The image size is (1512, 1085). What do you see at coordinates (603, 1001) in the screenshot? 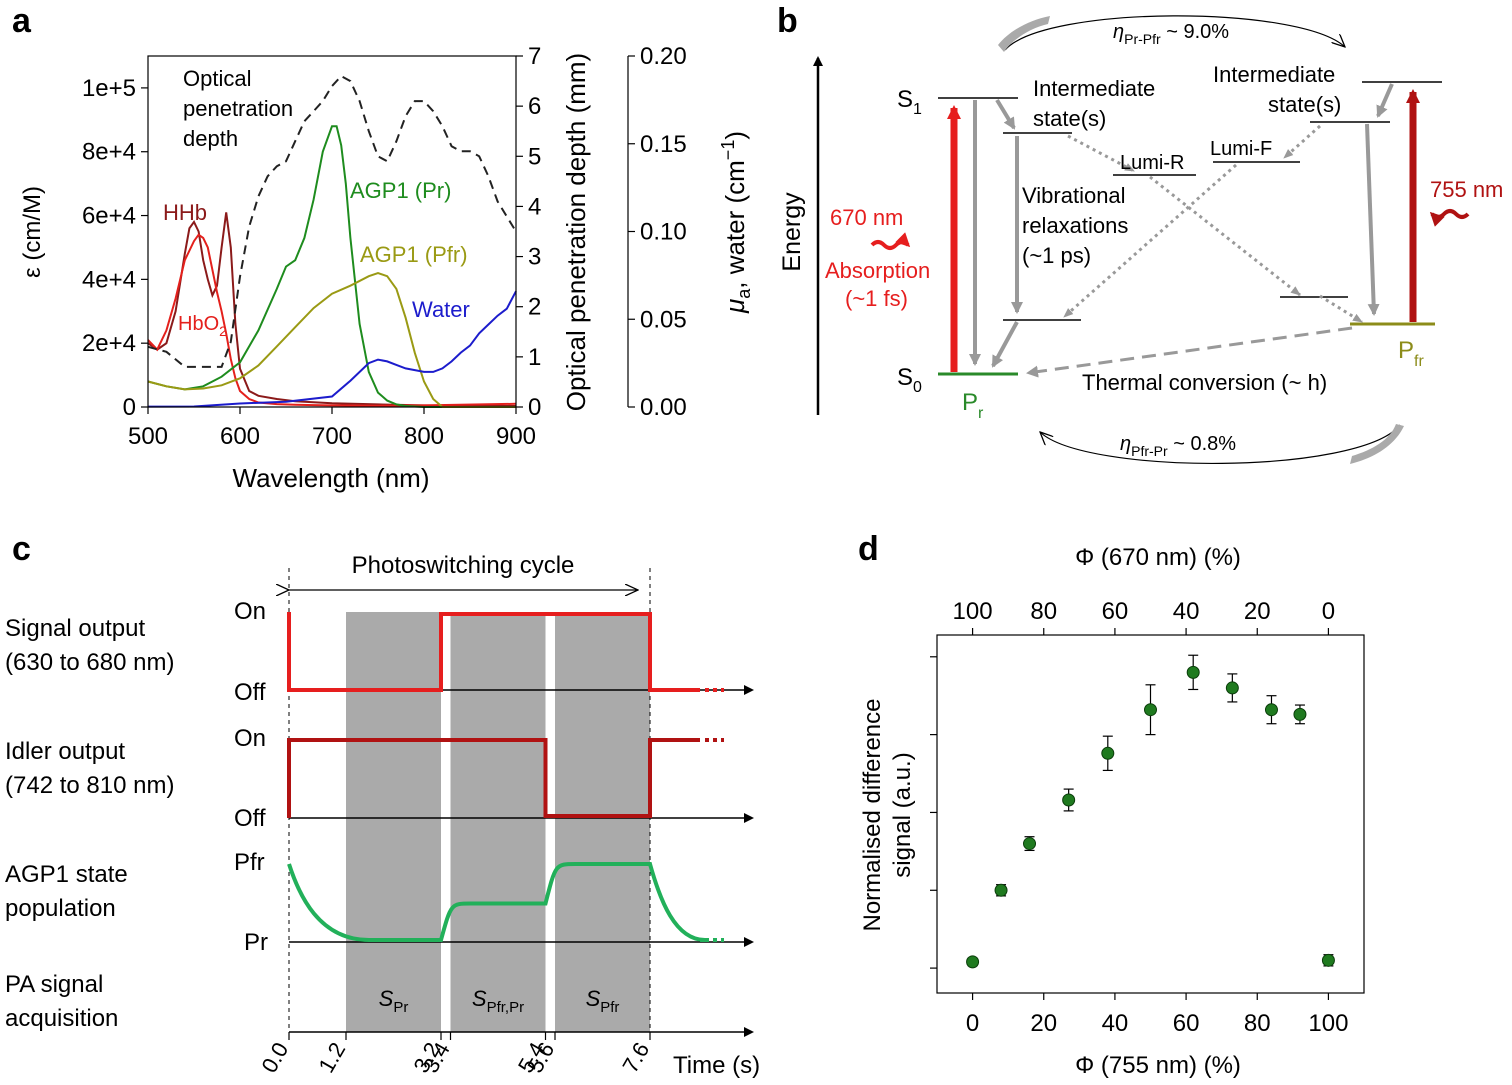
I see `acq-window-label-3: SPfr` at bounding box center [603, 1001].